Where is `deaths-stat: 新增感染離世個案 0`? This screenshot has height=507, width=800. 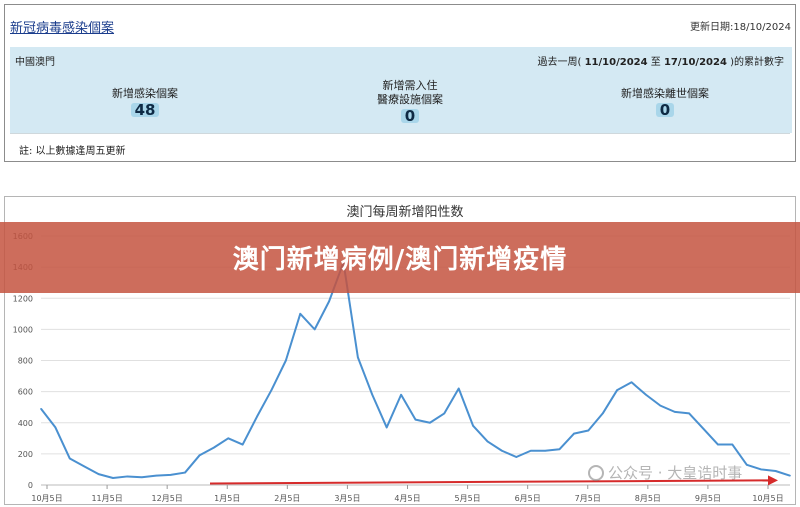
deaths-stat: 新增感染離世個案 0 is located at coordinates (665, 103).